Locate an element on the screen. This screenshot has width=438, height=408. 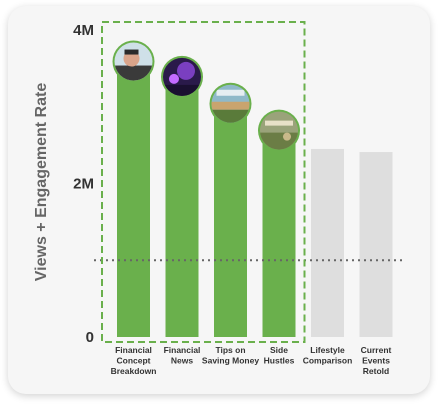
category-label: Current Events Retold is located at coordinates (376, 360).